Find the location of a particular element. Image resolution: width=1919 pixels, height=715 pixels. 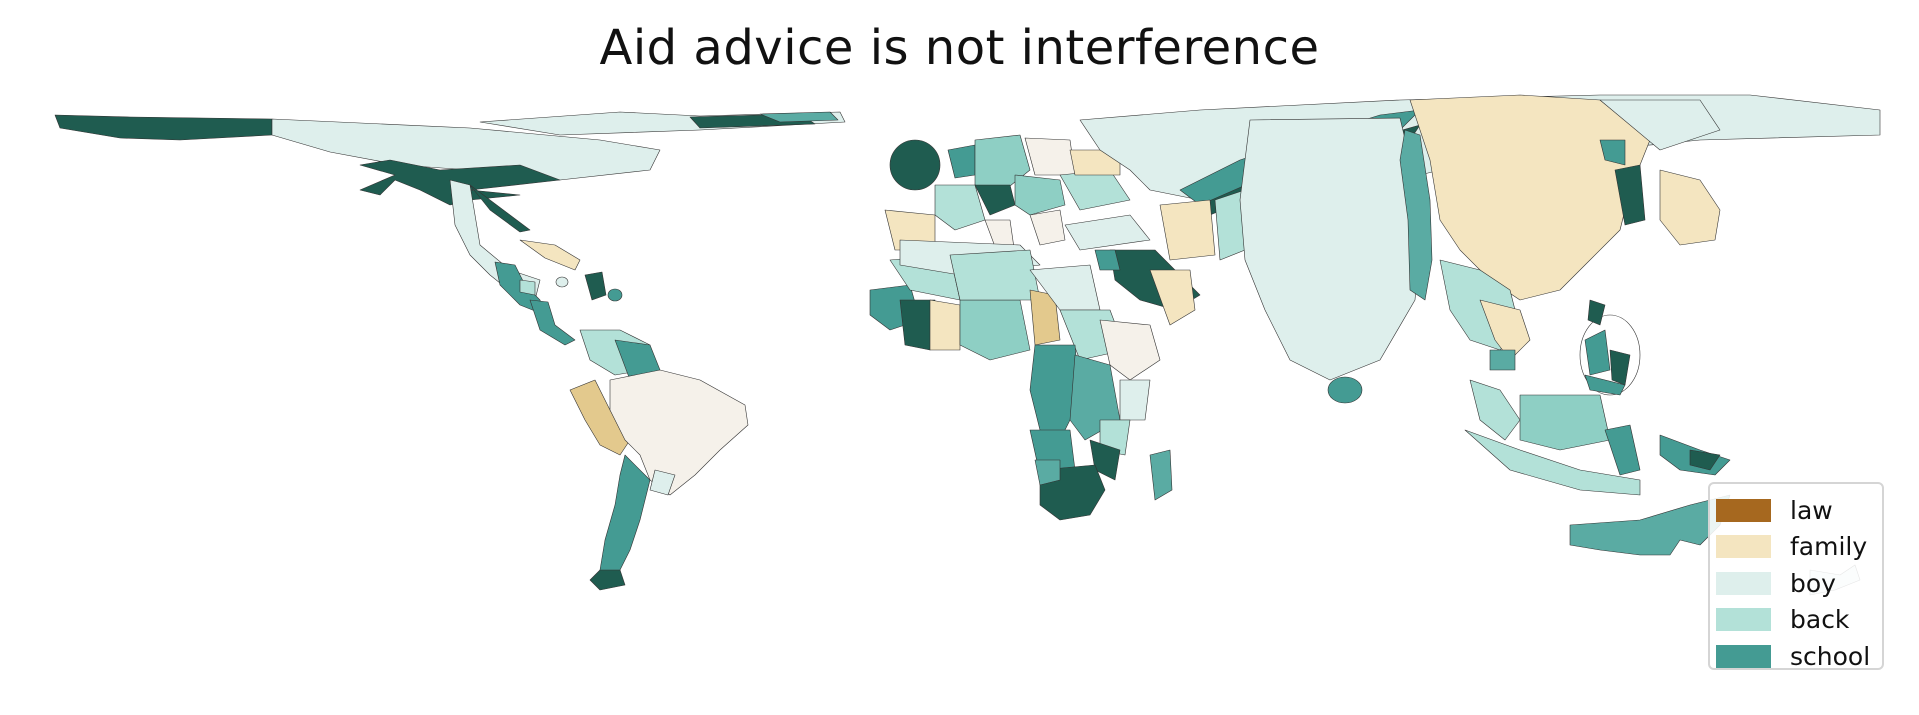

region-taiwan is located at coordinates (1596, 312).